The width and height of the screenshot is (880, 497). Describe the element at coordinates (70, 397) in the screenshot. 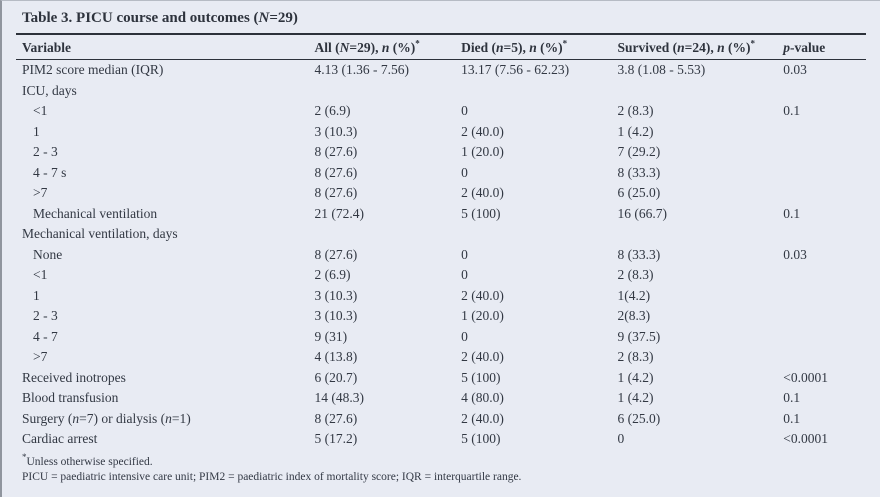

I see `row-variable: Blood transfusion` at that location.